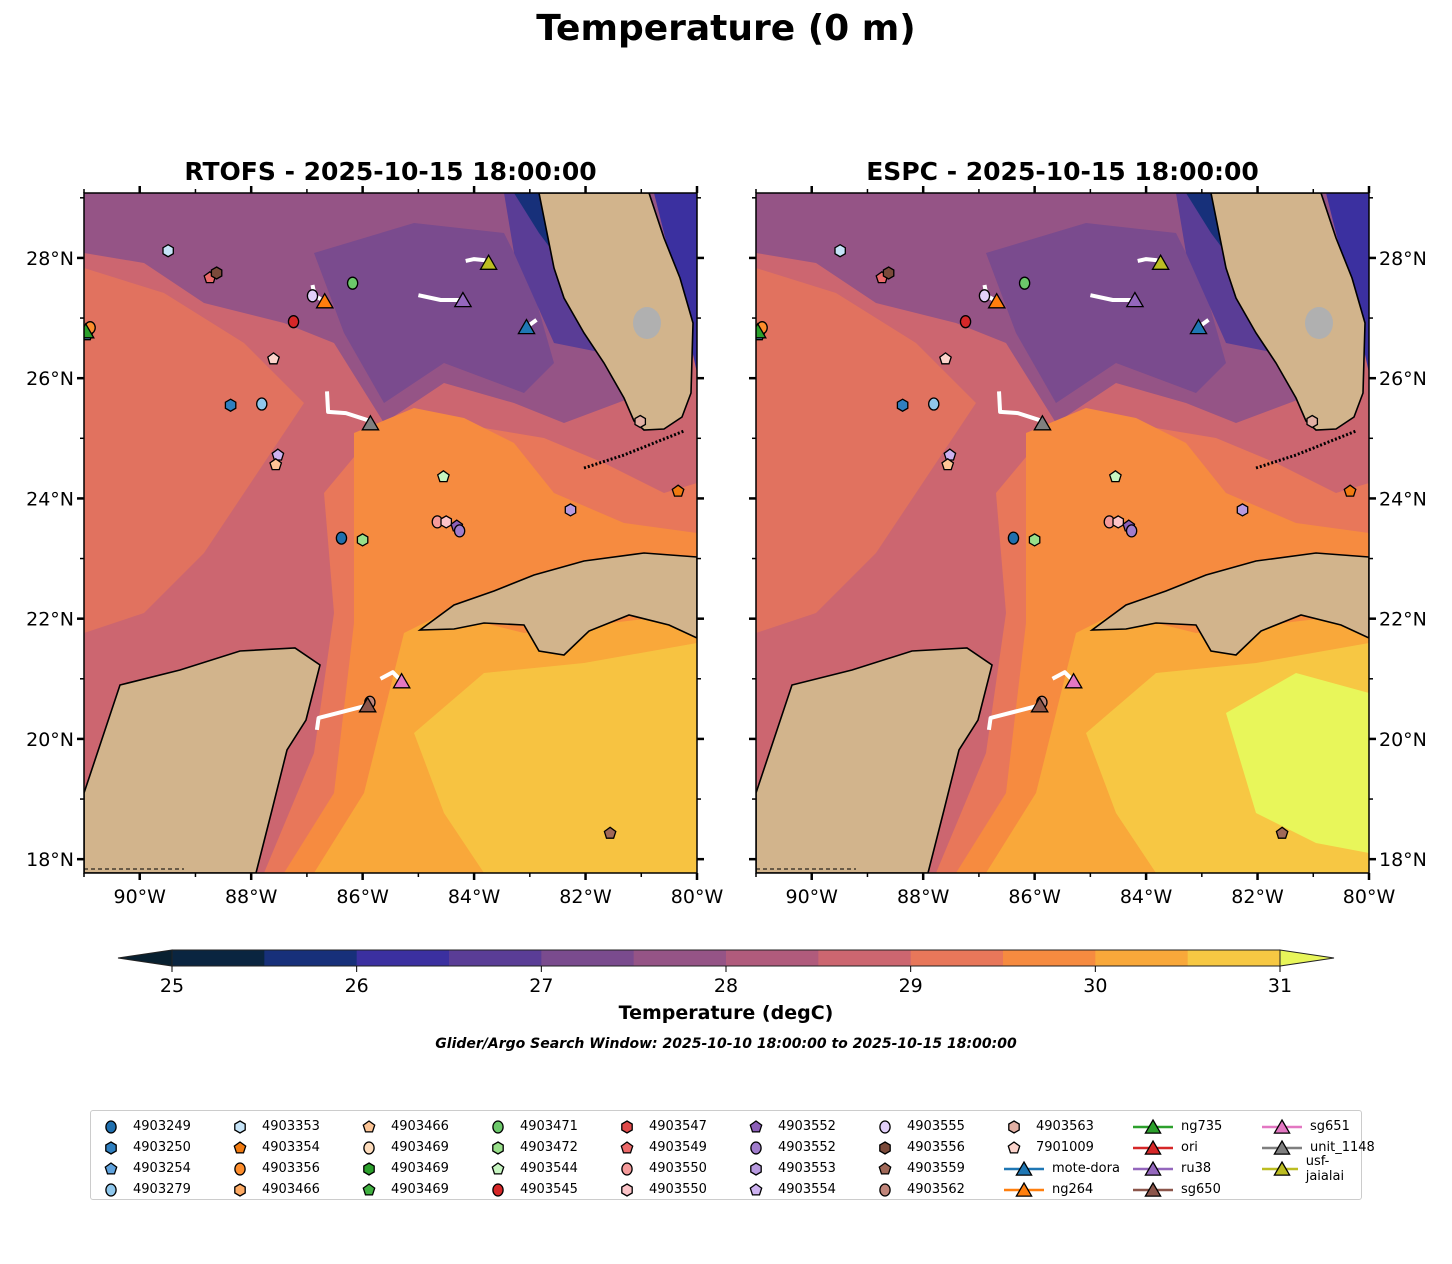 The image size is (1452, 1264). I want to click on legend-item: 4903471, so click(533, 1126).